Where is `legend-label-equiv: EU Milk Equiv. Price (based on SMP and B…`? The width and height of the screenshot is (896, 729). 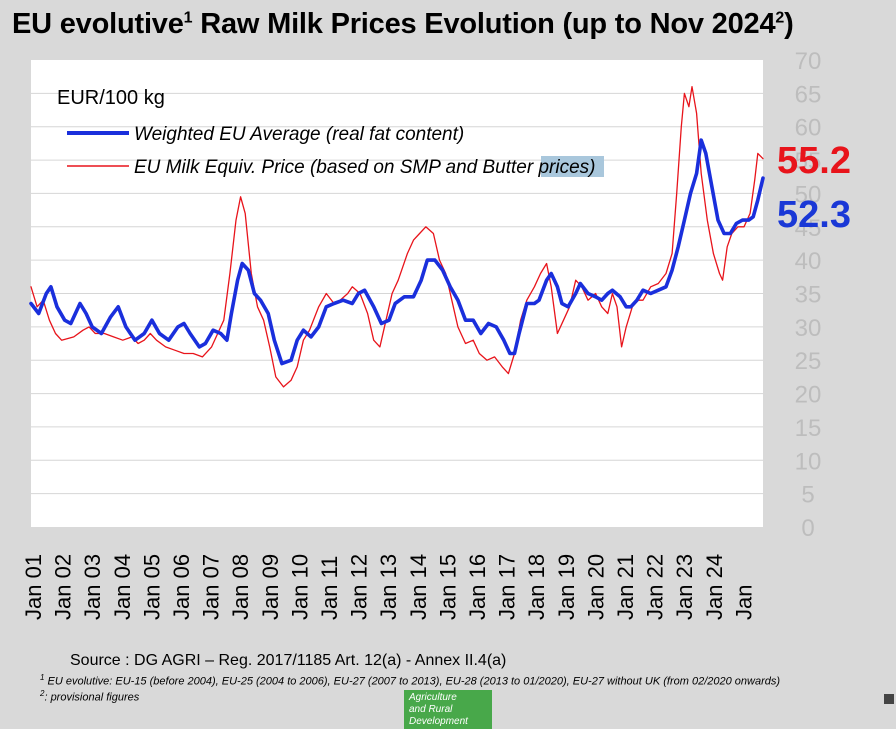 legend-label-equiv: EU Milk Equiv. Price (based on SMP and B… is located at coordinates (364, 167).